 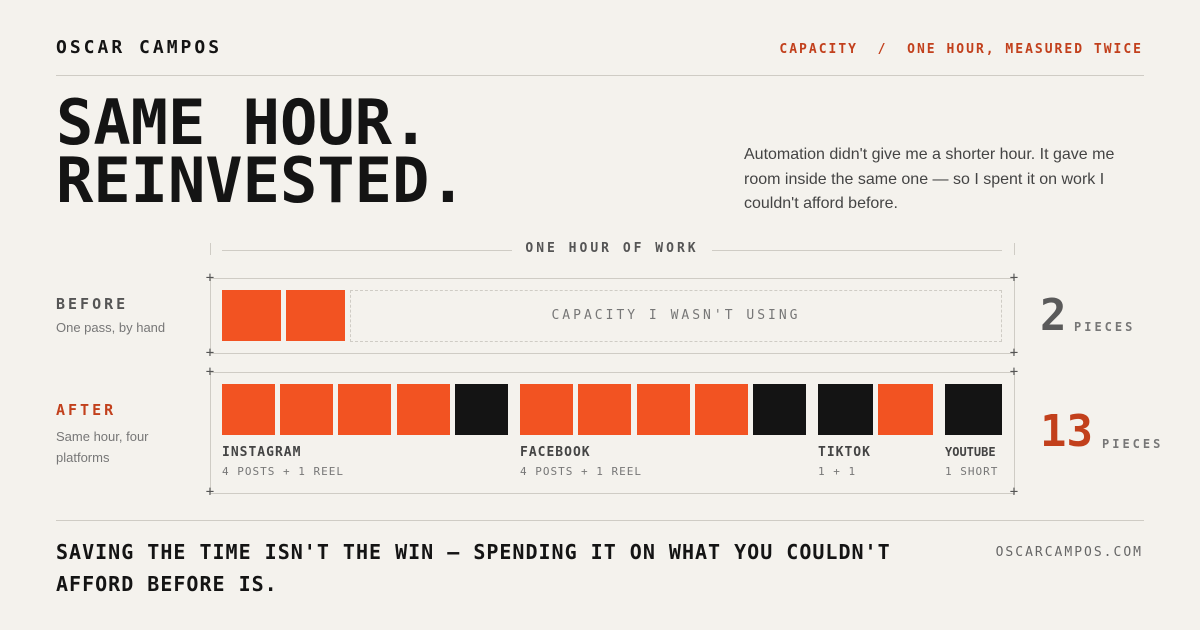 What do you see at coordinates (92, 304) in the screenshot?
I see `row-label: BEFORE` at bounding box center [92, 304].